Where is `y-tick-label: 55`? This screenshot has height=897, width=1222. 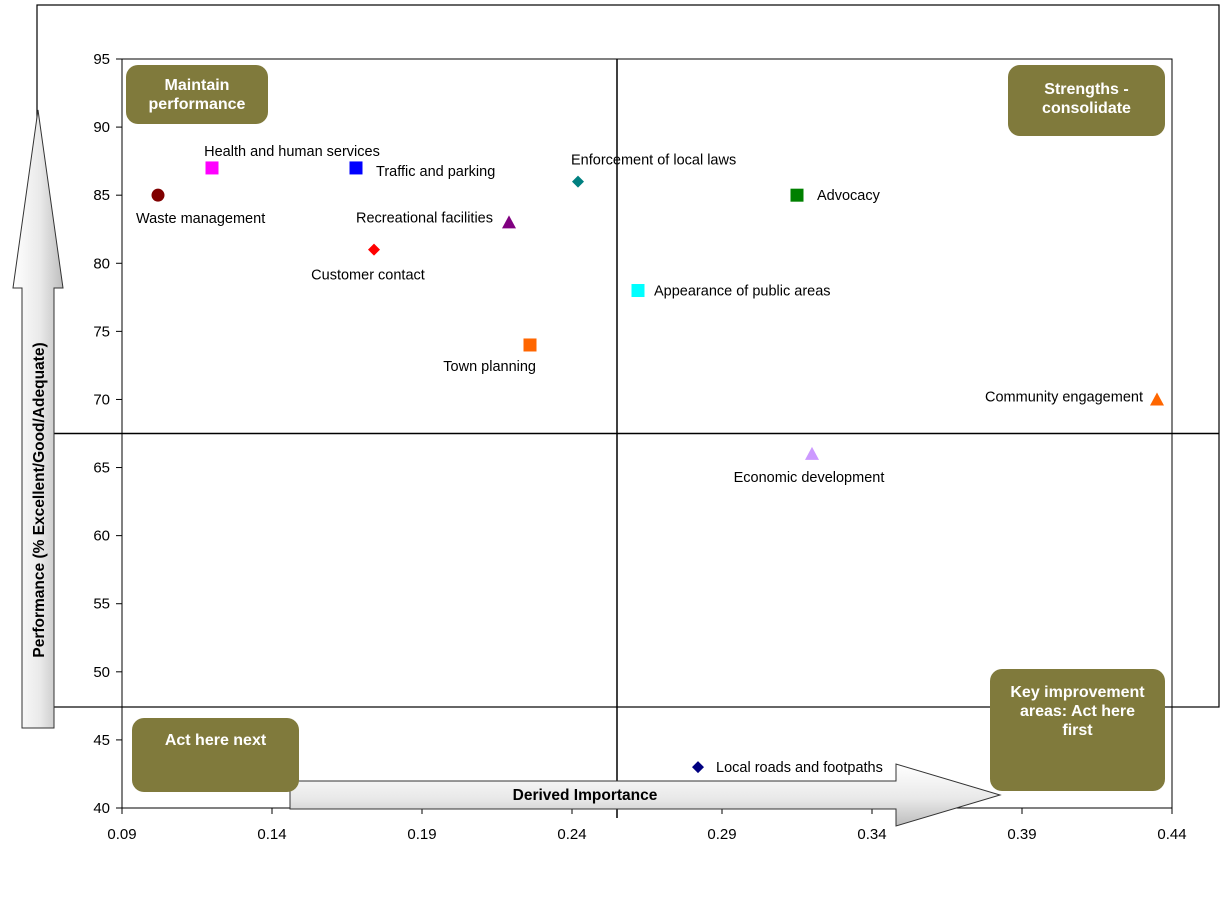 y-tick-label: 55 is located at coordinates (101, 604).